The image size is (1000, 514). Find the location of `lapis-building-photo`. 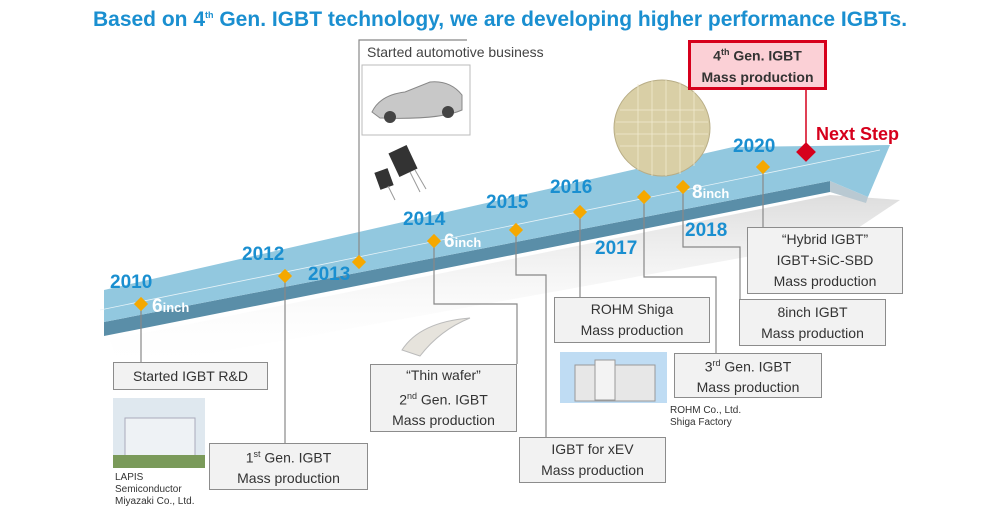

lapis-building-photo is located at coordinates (159, 433).